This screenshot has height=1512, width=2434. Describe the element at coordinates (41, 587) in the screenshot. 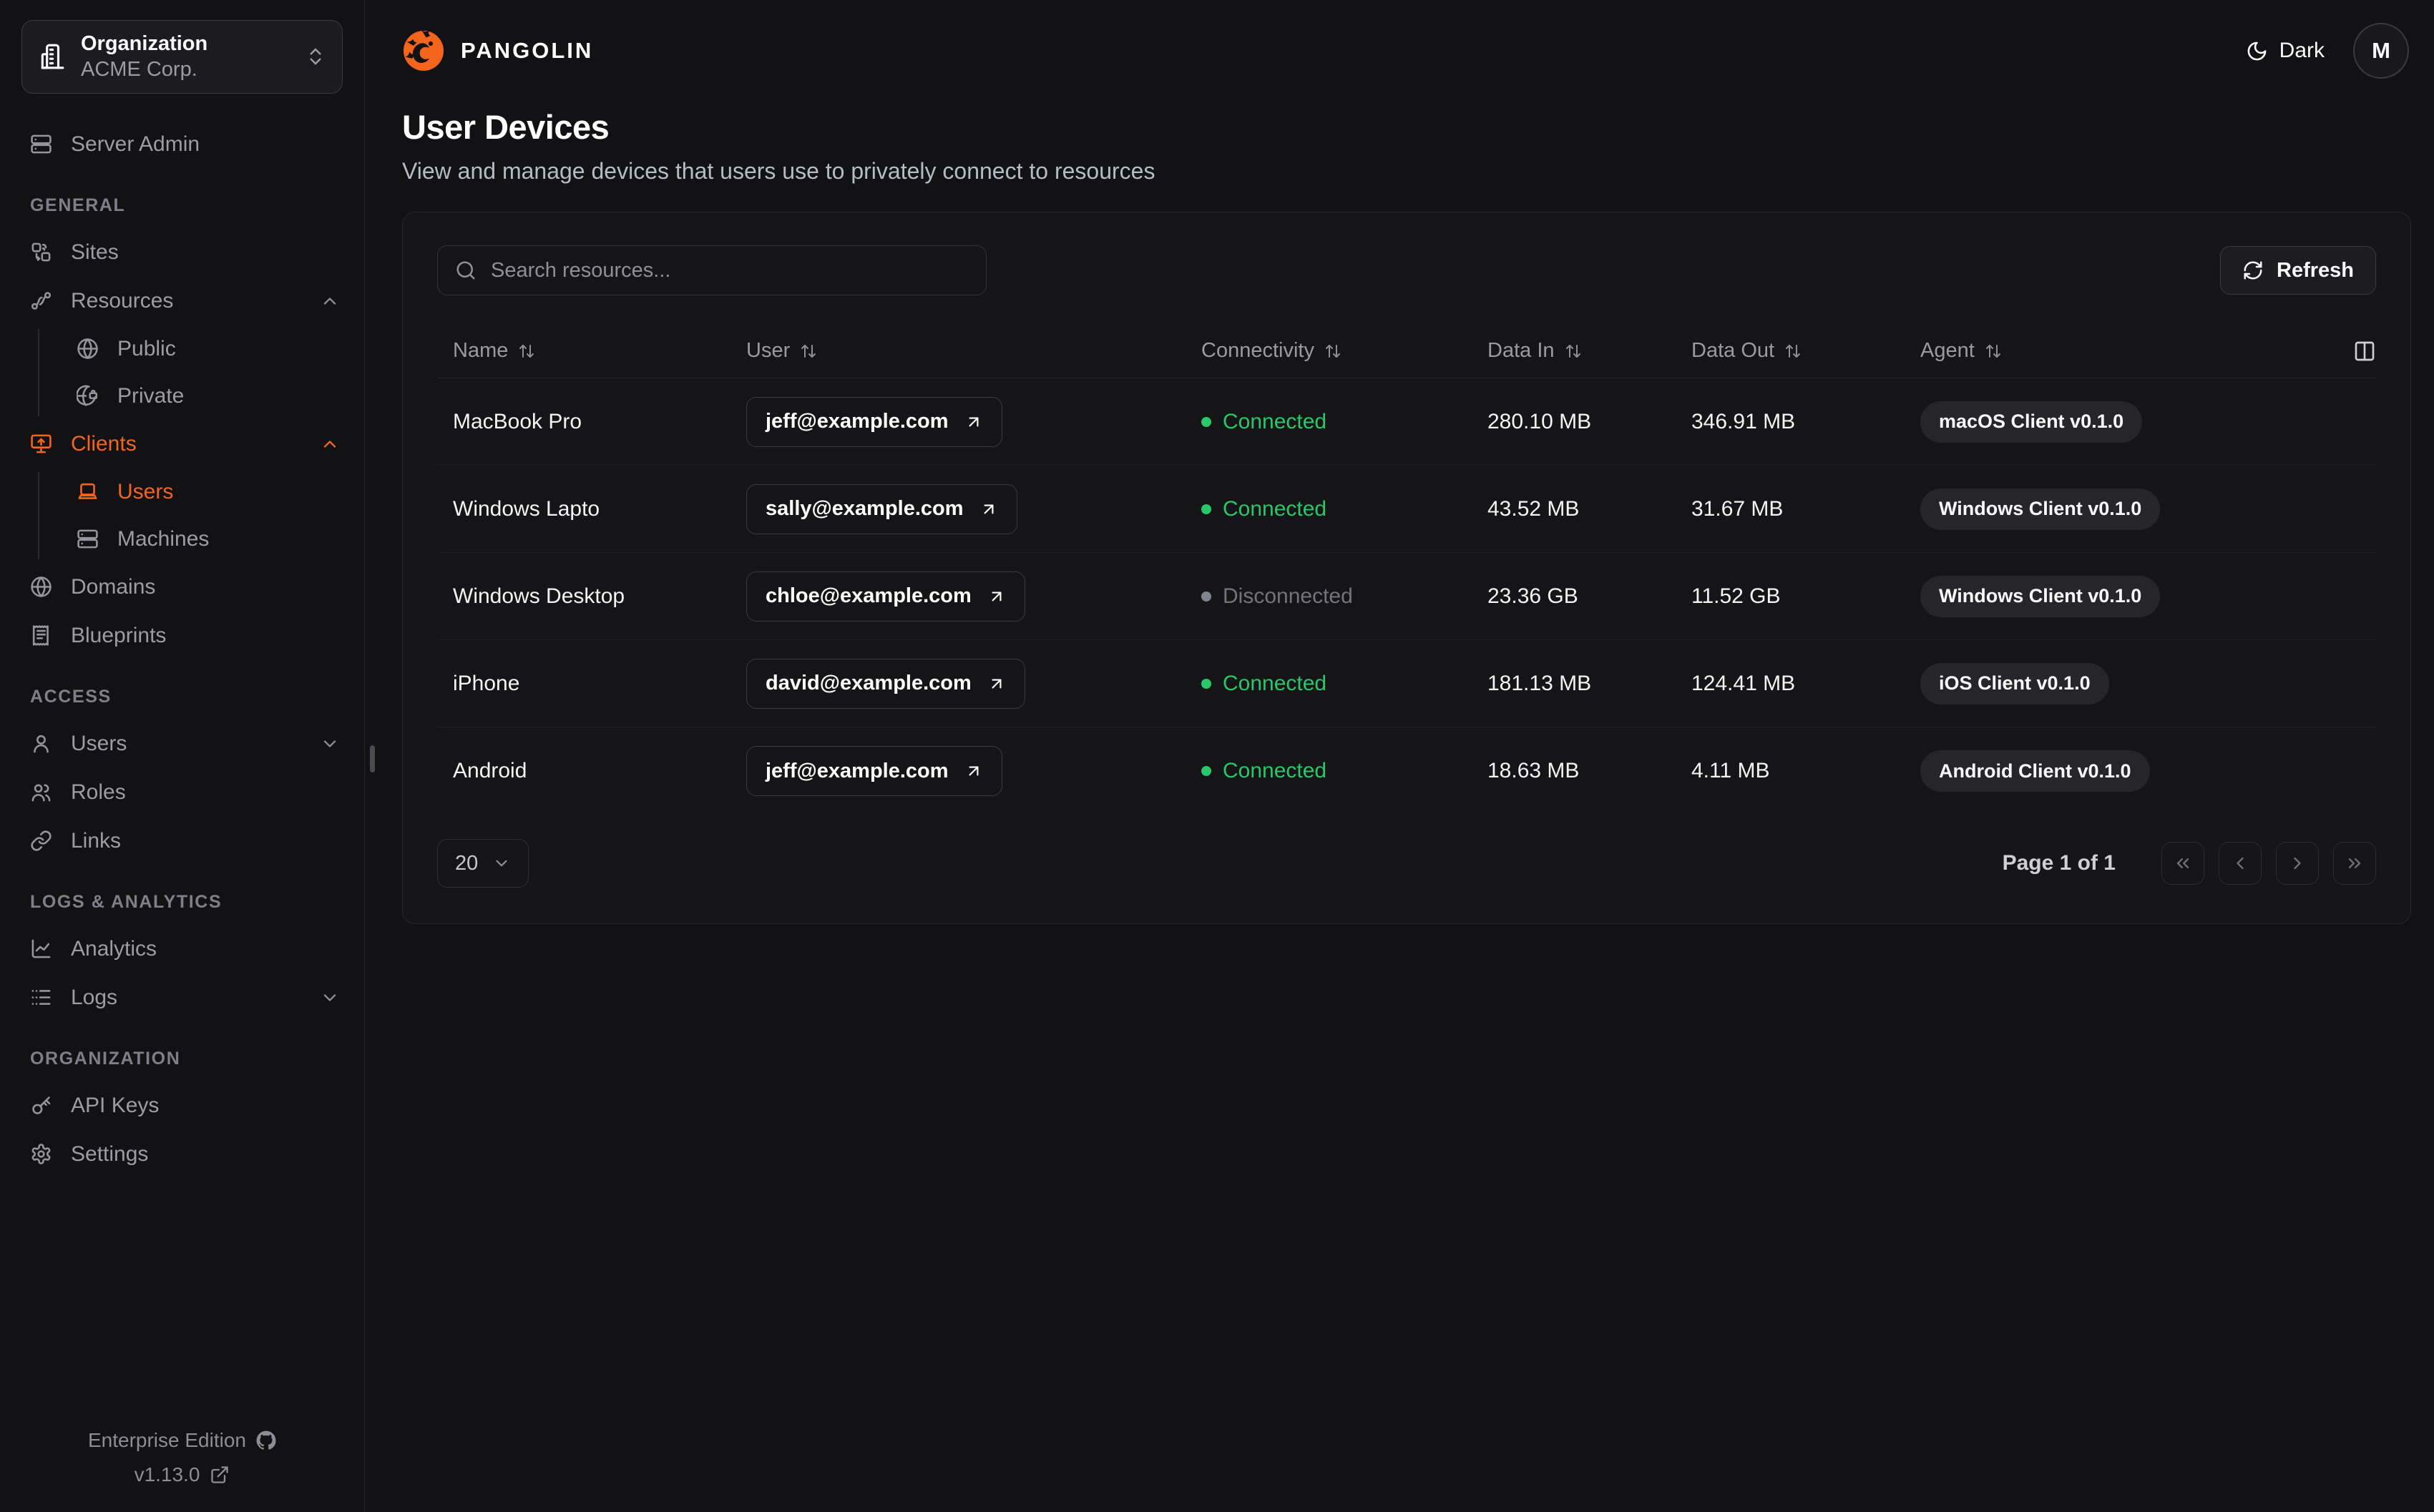

I see `globe-icon` at that location.